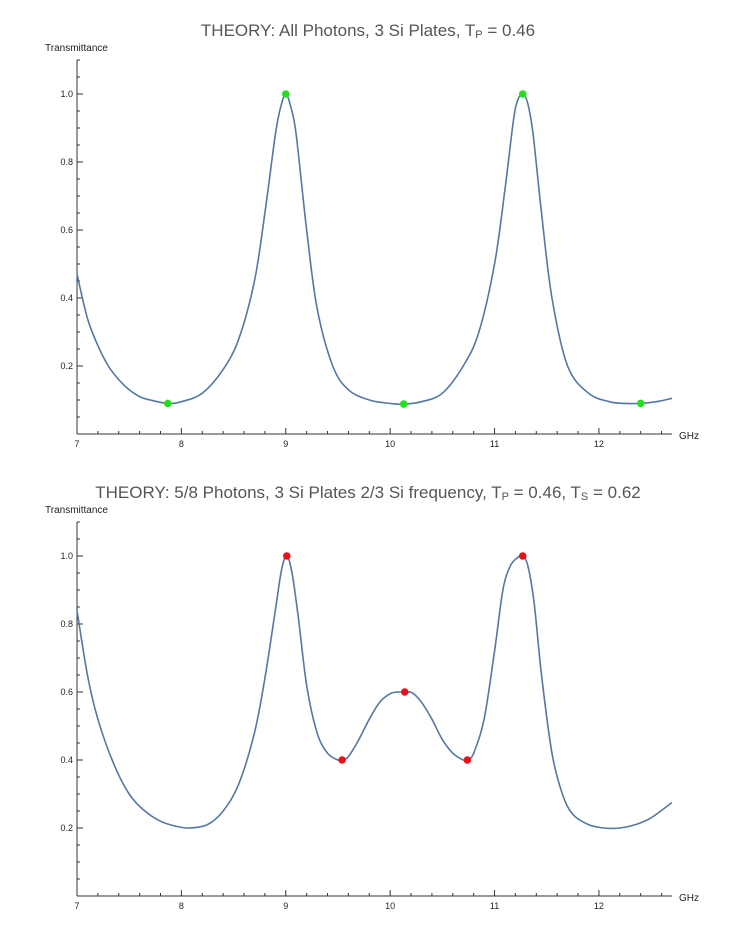 Image resolution: width=747 pixels, height=935 pixels. What do you see at coordinates (405, 658) in the screenshot?
I see `data-point-markers` at bounding box center [405, 658].